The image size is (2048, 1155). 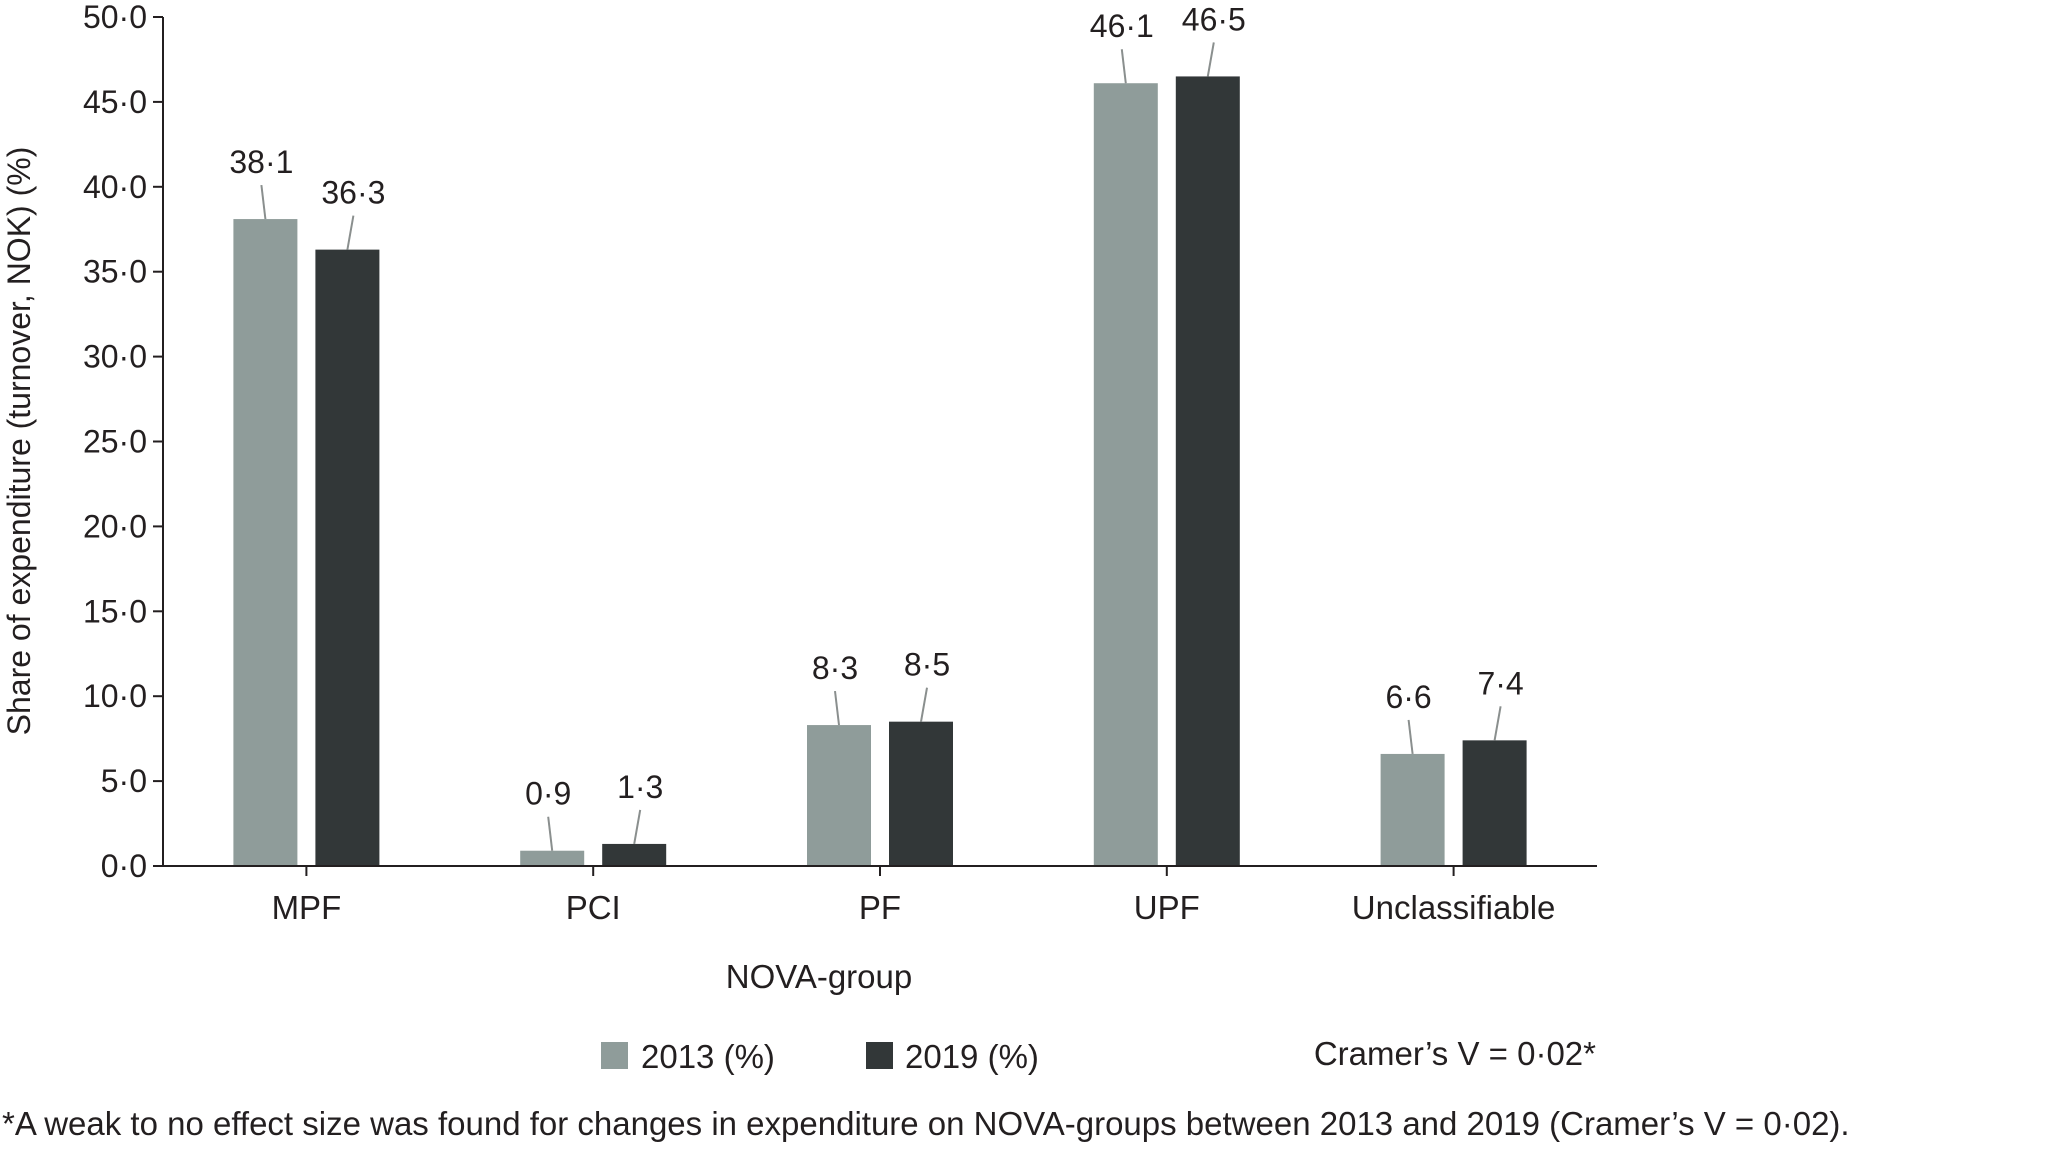 I want to click on data-label: 36·3, so click(x=353, y=193).